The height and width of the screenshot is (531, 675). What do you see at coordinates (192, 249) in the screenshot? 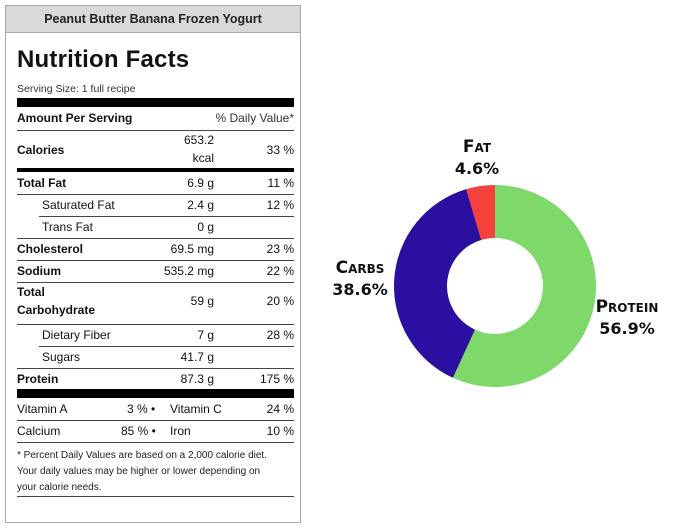
I see `cholesterol-amount: 69.5 mg` at bounding box center [192, 249].